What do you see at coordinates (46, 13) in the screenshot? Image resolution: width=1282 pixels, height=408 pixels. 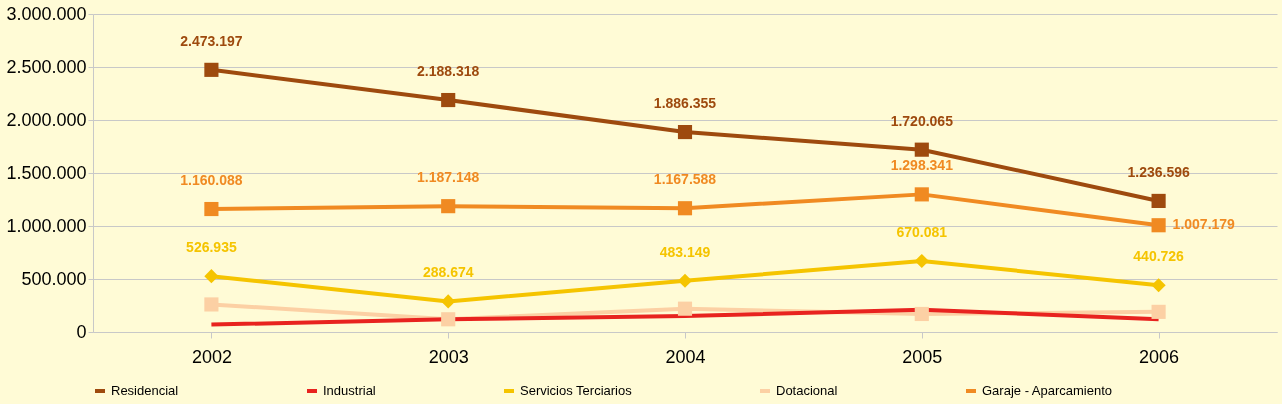 I see `y-tick-label: 3.000.000` at bounding box center [46, 13].